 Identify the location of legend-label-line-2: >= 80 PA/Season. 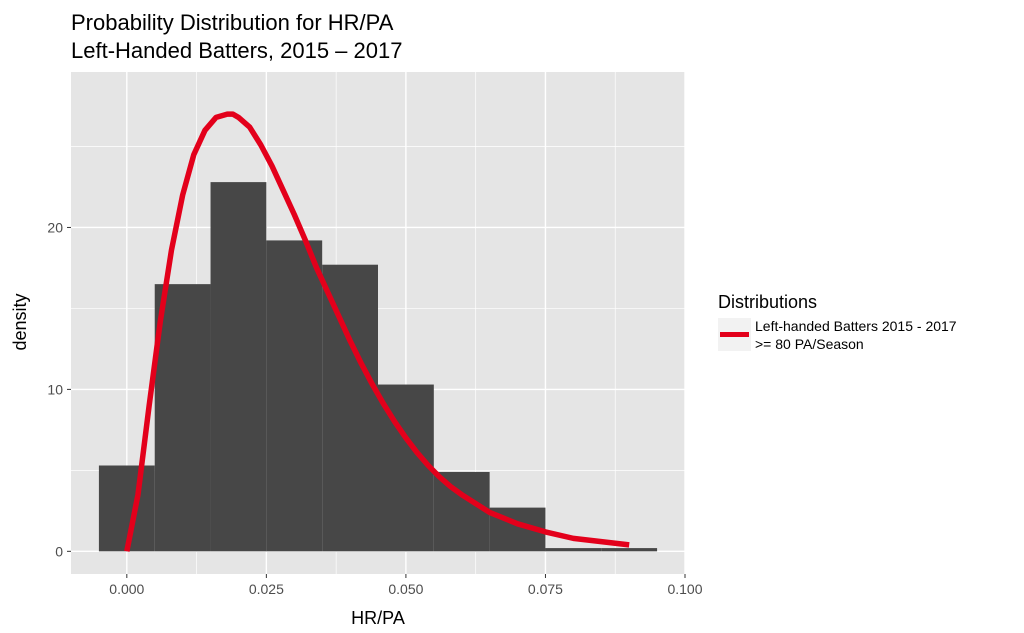
(809, 344).